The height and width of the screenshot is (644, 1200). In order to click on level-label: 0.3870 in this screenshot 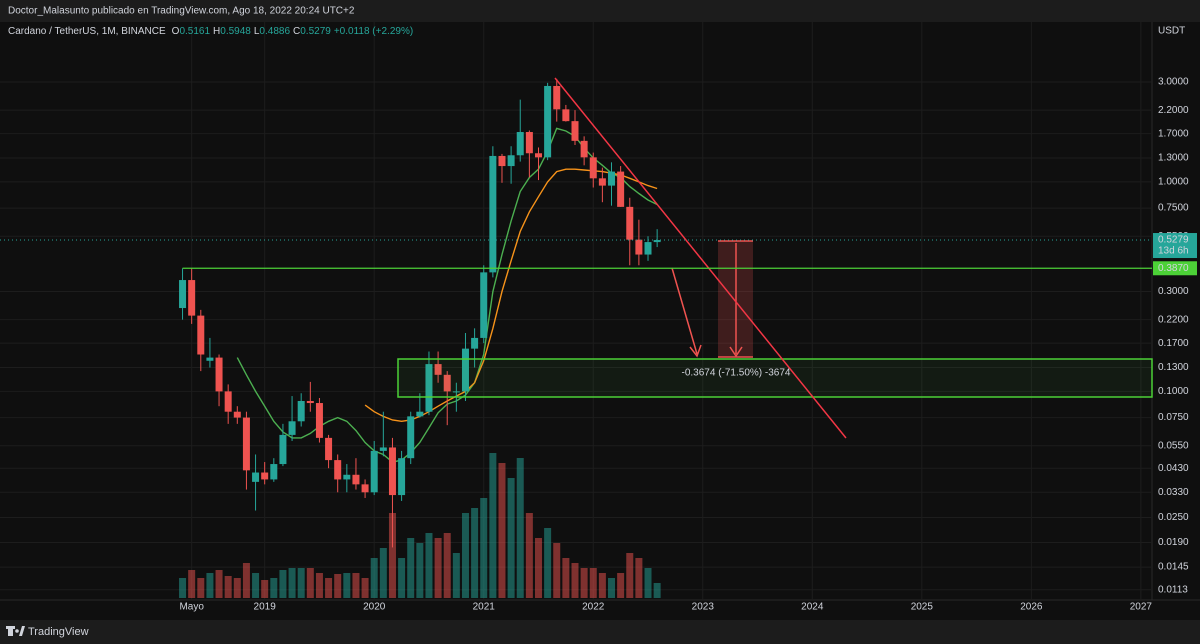, I will do `click(1173, 268)`.